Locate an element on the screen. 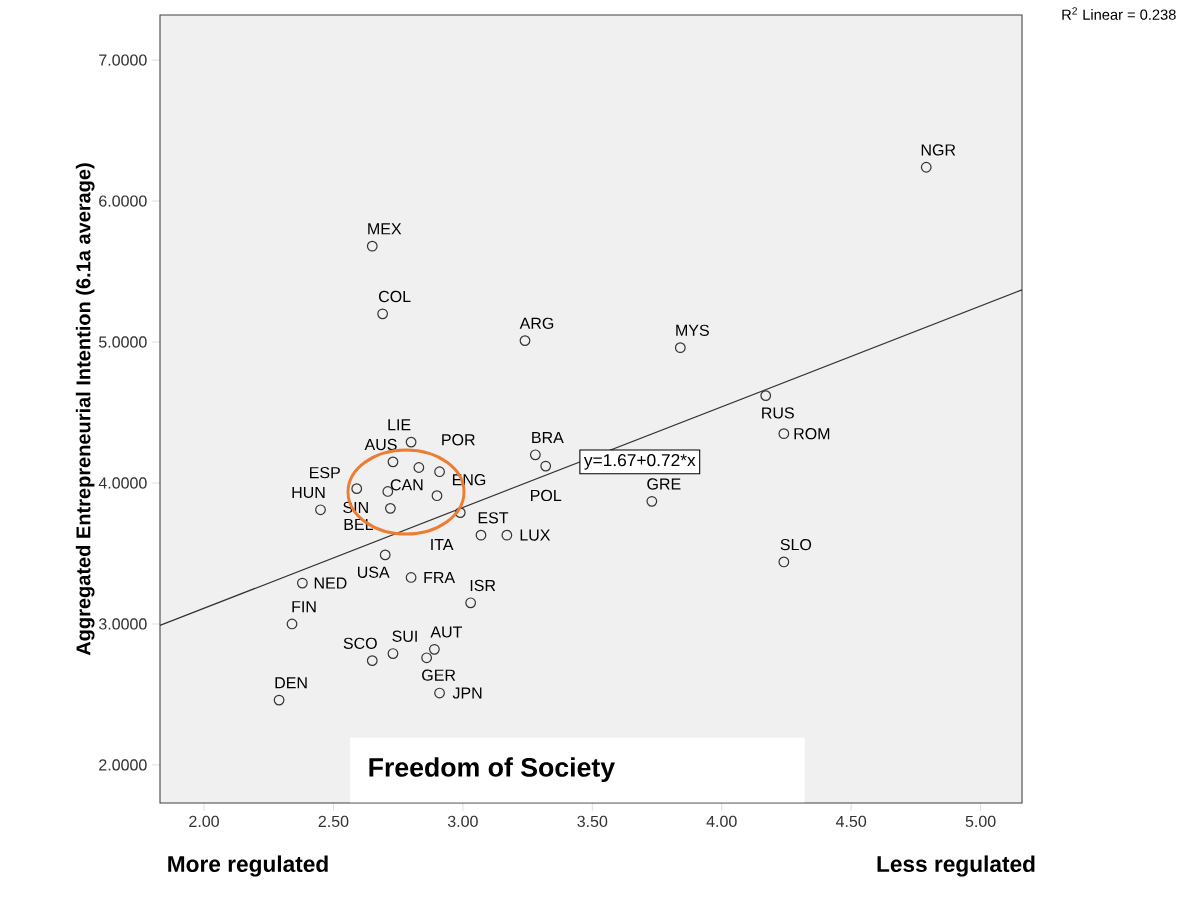  annotation: ESP is located at coordinates (325, 472).